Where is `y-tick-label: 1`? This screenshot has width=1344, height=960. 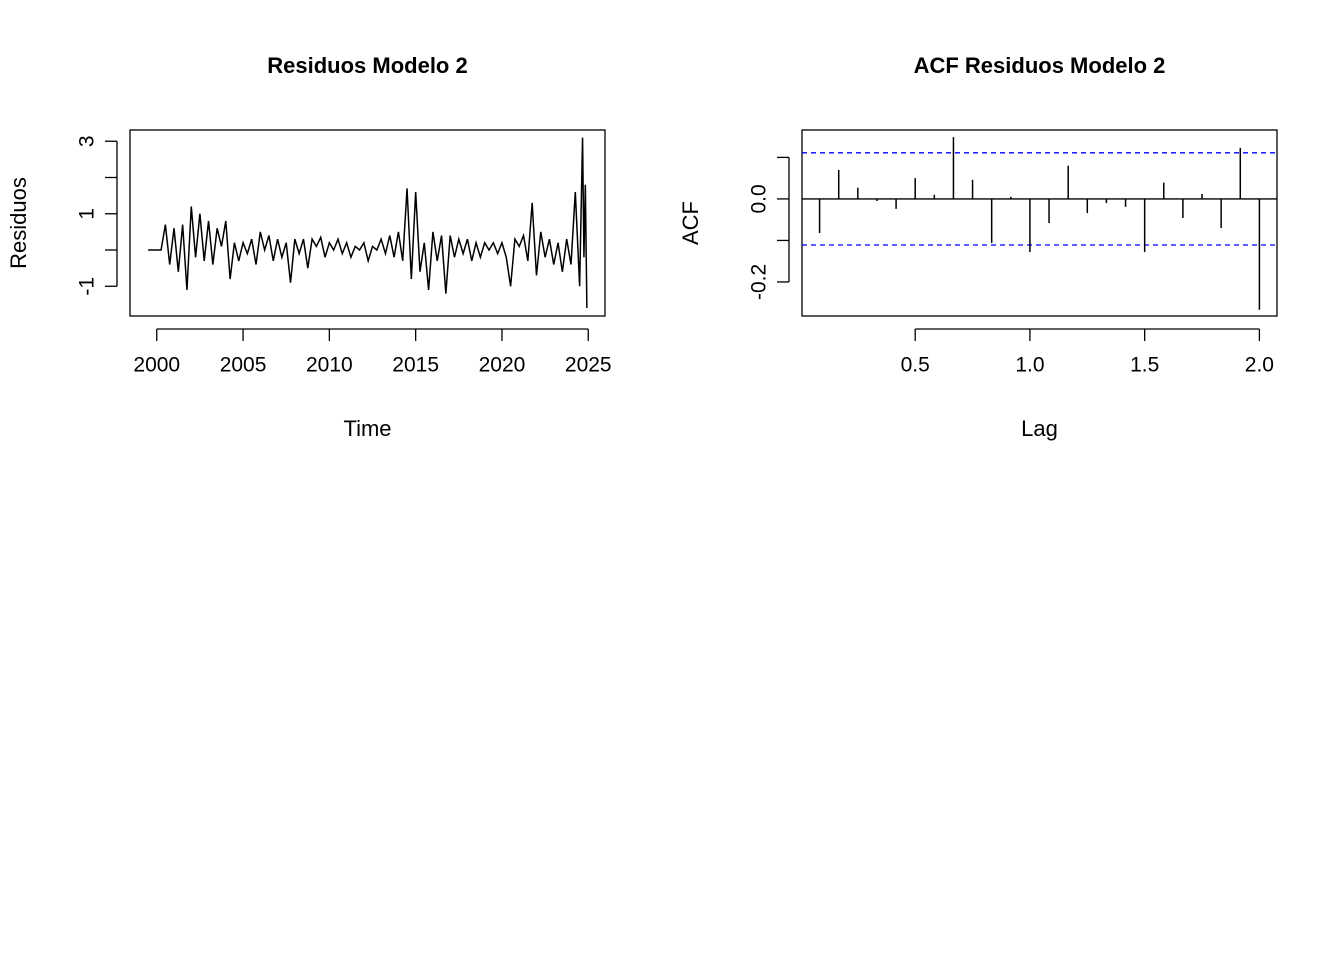
y-tick-label: 1 is located at coordinates (87, 214).